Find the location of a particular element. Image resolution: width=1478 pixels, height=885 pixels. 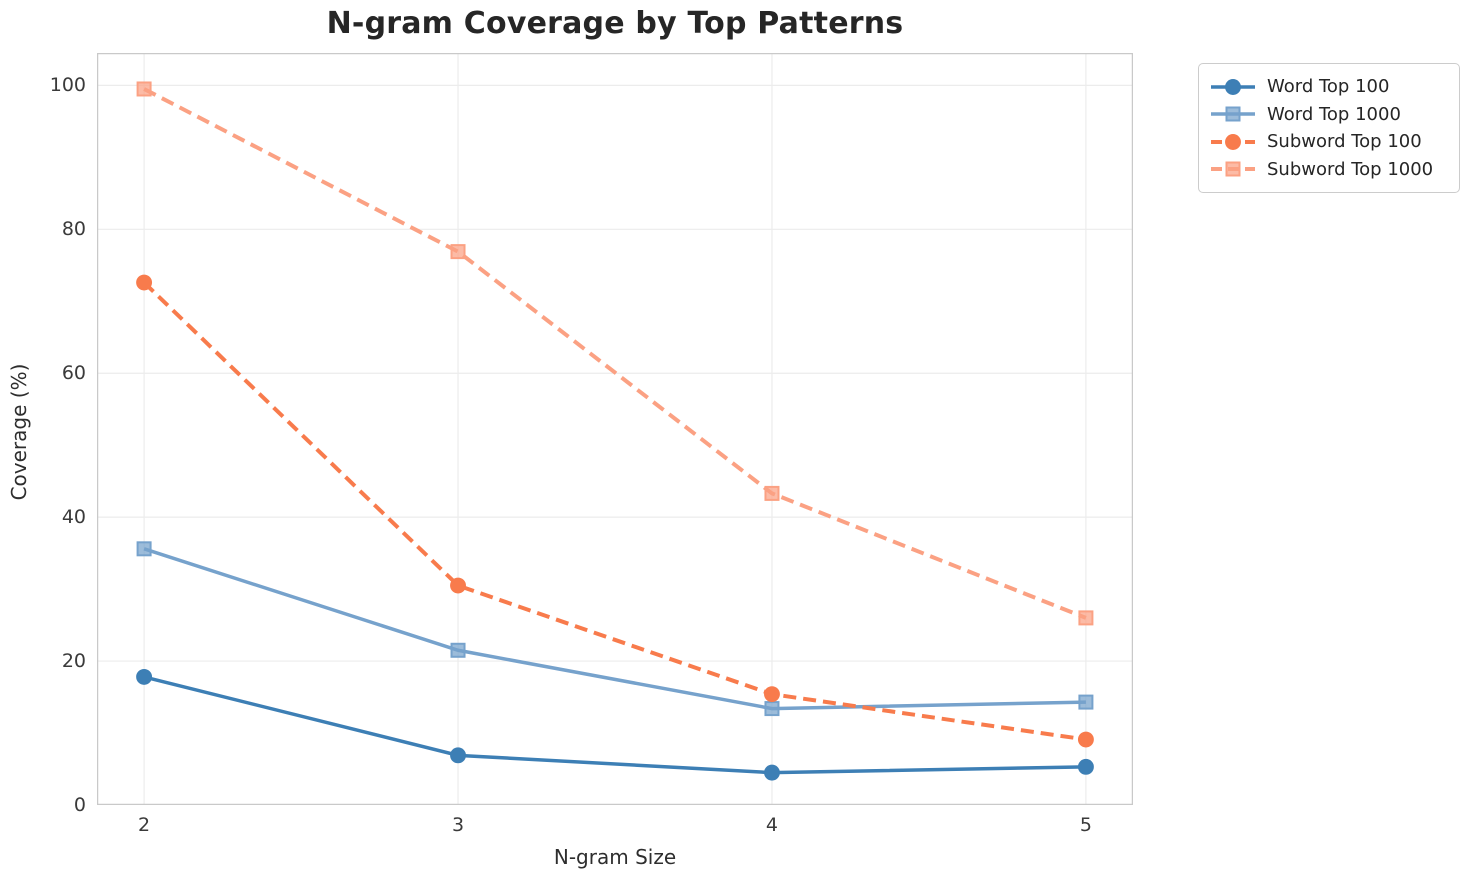

legend-entry: Word Top 100 is located at coordinates (1329, 86).